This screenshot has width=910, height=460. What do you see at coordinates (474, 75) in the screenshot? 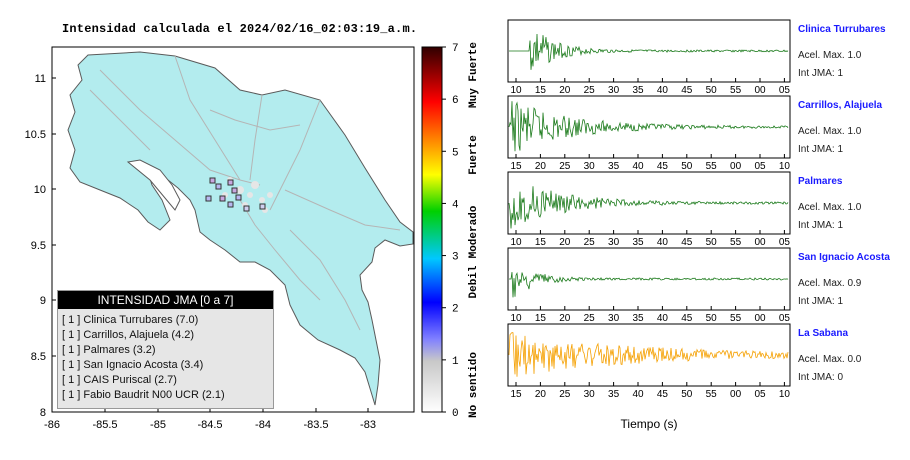
I see `colorbar-category-label: Muy Fuerte` at bounding box center [474, 75].